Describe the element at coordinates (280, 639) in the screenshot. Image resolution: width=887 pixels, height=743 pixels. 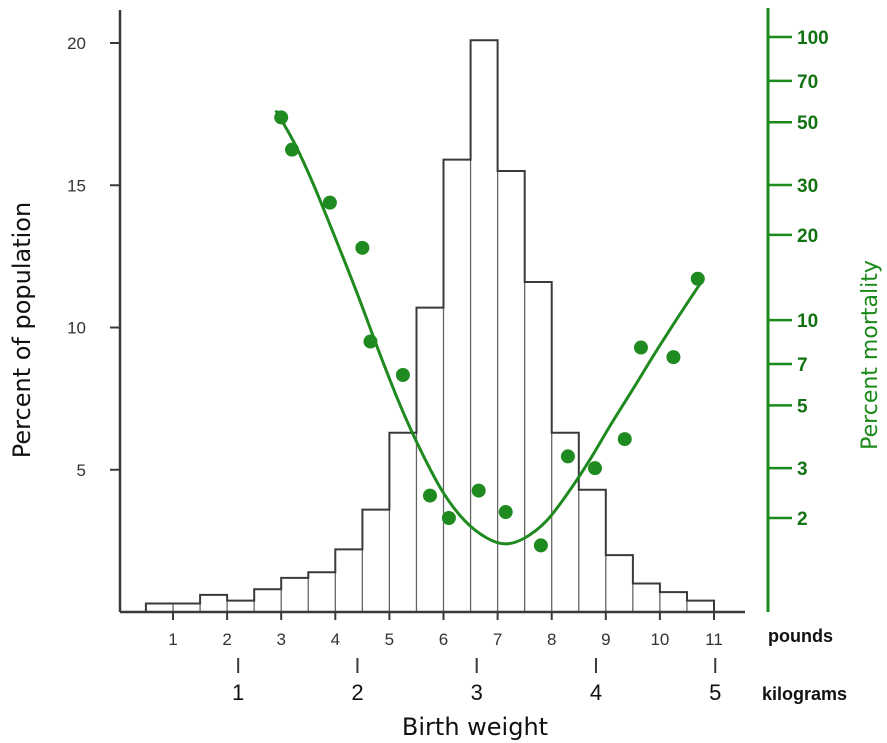
I see `x-tick-label-pounds: 3` at that location.